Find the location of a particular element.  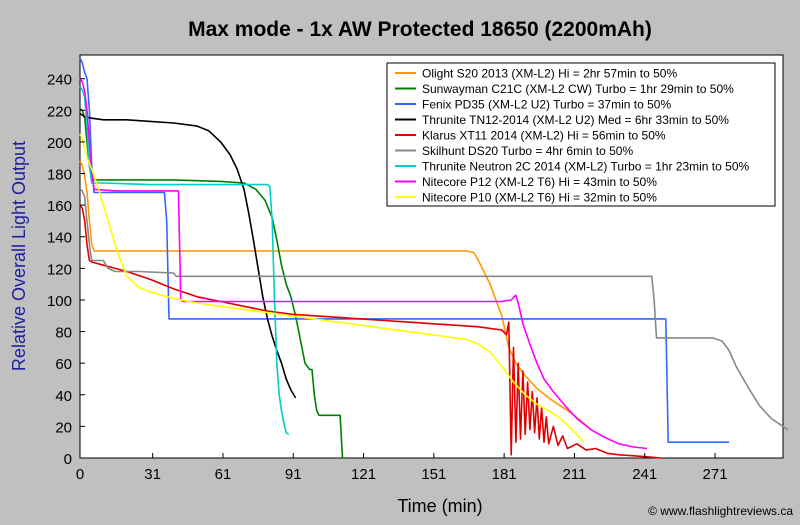

legend-box is located at coordinates (581, 134).